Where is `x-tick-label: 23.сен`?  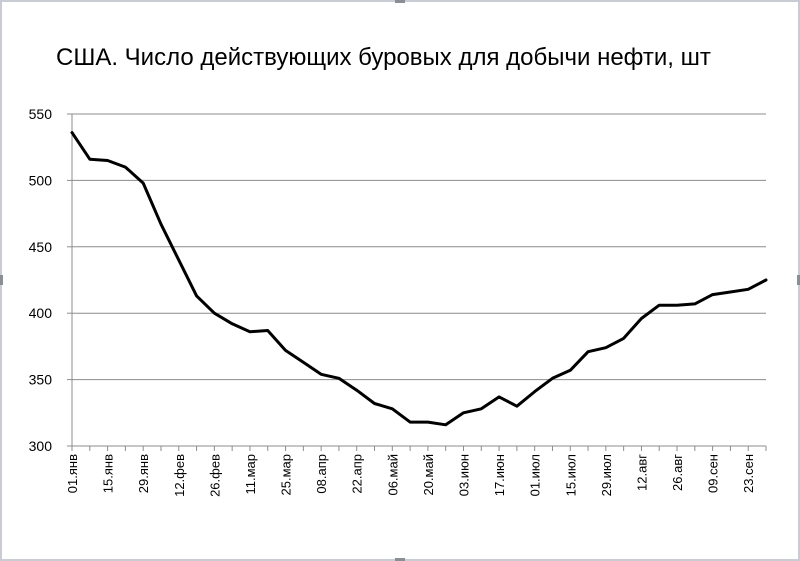
x-tick-label: 23.сен is located at coordinates (748, 473).